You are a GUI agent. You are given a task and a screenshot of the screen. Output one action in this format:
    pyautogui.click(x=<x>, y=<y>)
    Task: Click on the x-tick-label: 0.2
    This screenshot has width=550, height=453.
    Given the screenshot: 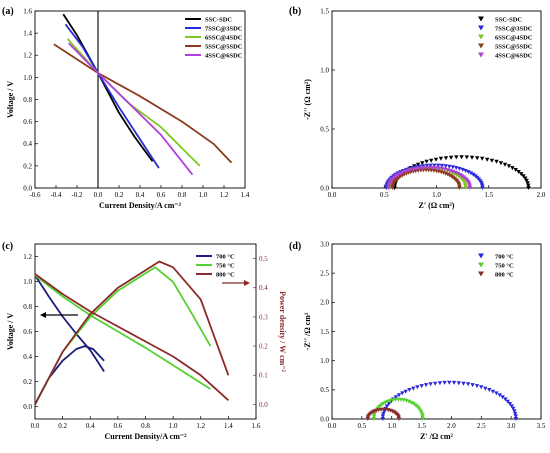 What is the action you would take?
    pyautogui.click(x=119, y=195)
    